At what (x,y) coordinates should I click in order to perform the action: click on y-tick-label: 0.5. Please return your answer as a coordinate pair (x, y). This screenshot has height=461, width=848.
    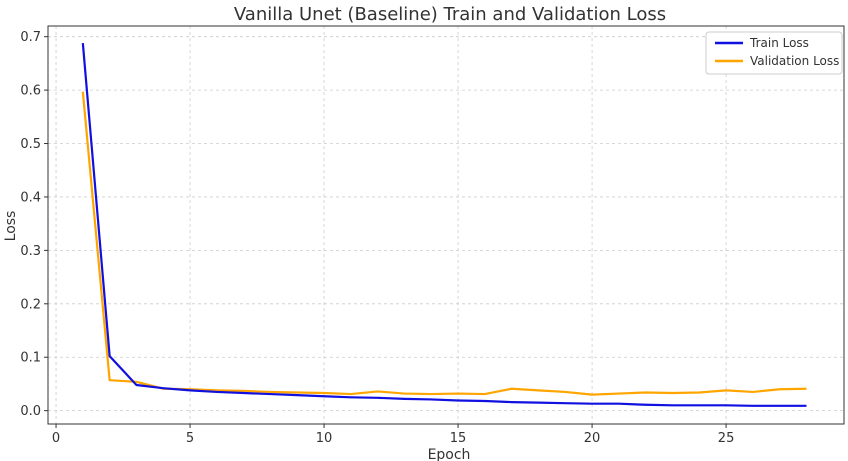
    Looking at the image, I should click on (30, 144).